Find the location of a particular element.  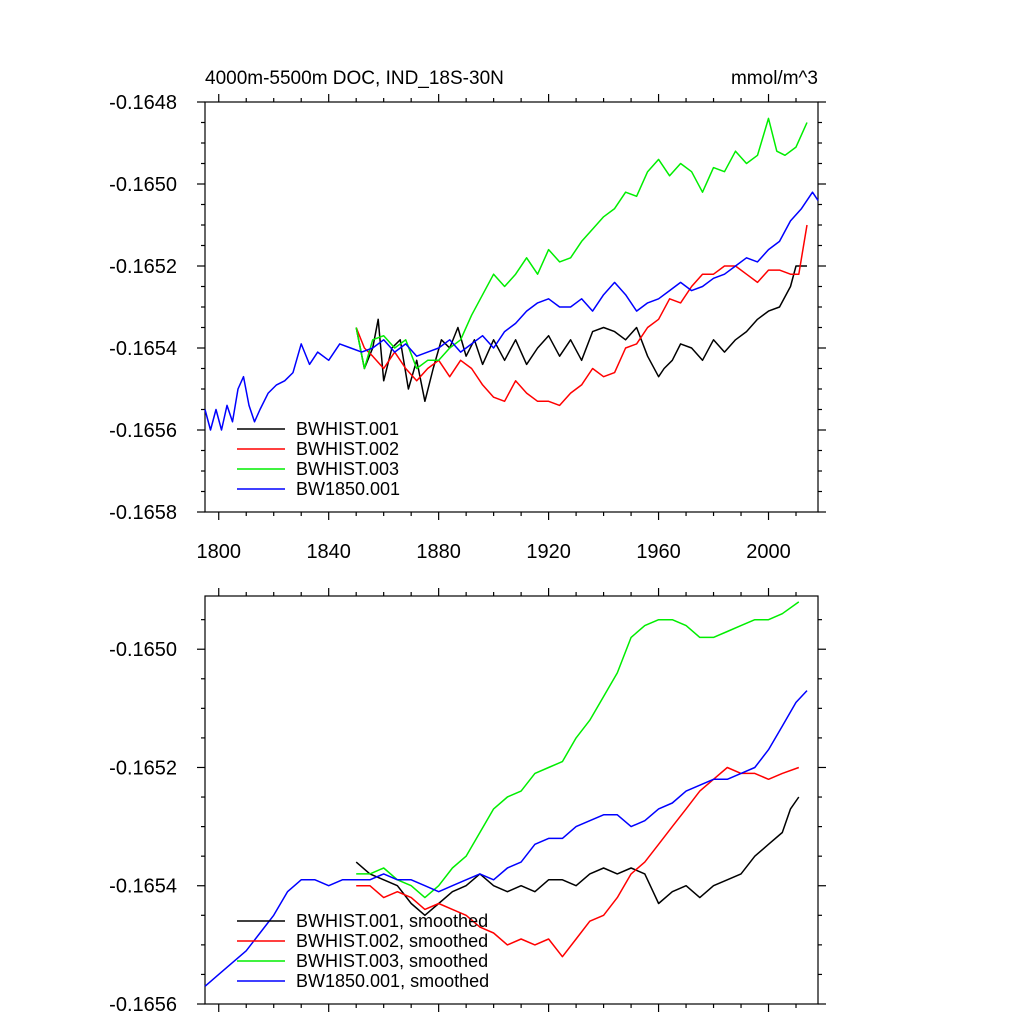

legend-label: BWHIST.001, smoothed is located at coordinates (392, 921).